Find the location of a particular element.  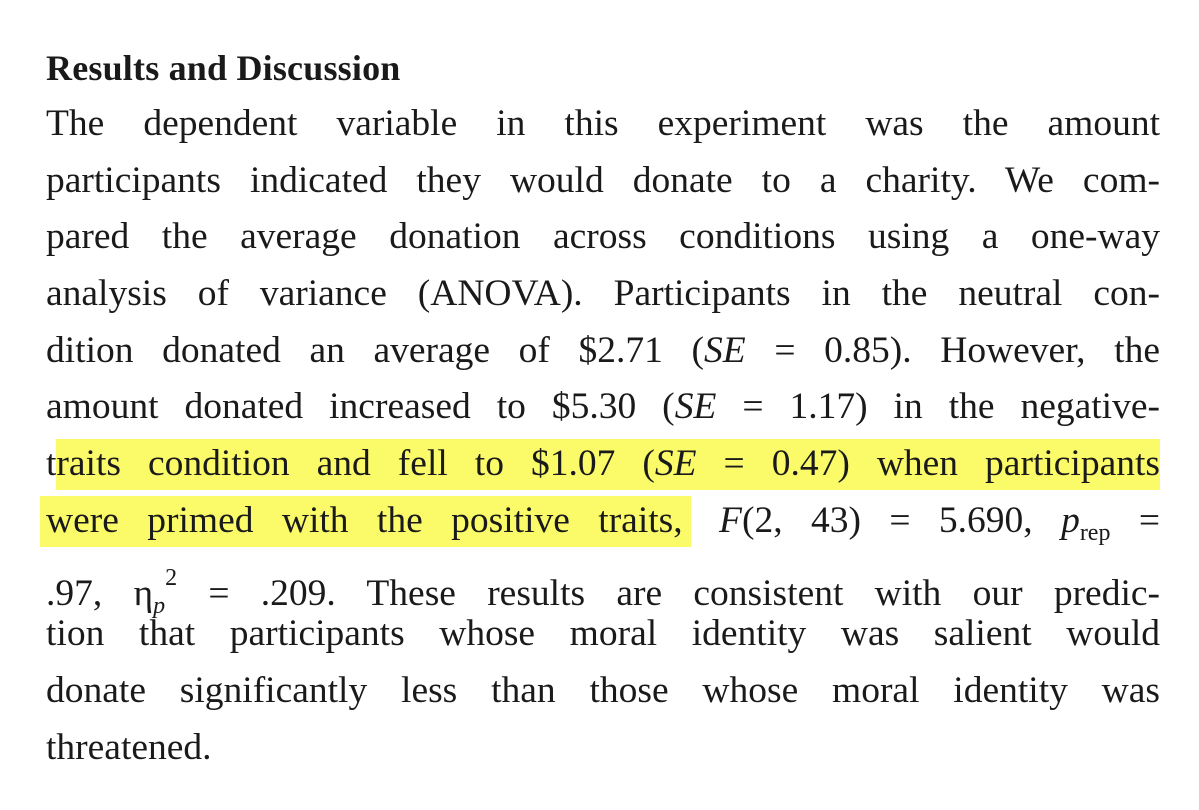

line5-text-a: dition donated an average of $2.71 ( is located at coordinates (375, 350).